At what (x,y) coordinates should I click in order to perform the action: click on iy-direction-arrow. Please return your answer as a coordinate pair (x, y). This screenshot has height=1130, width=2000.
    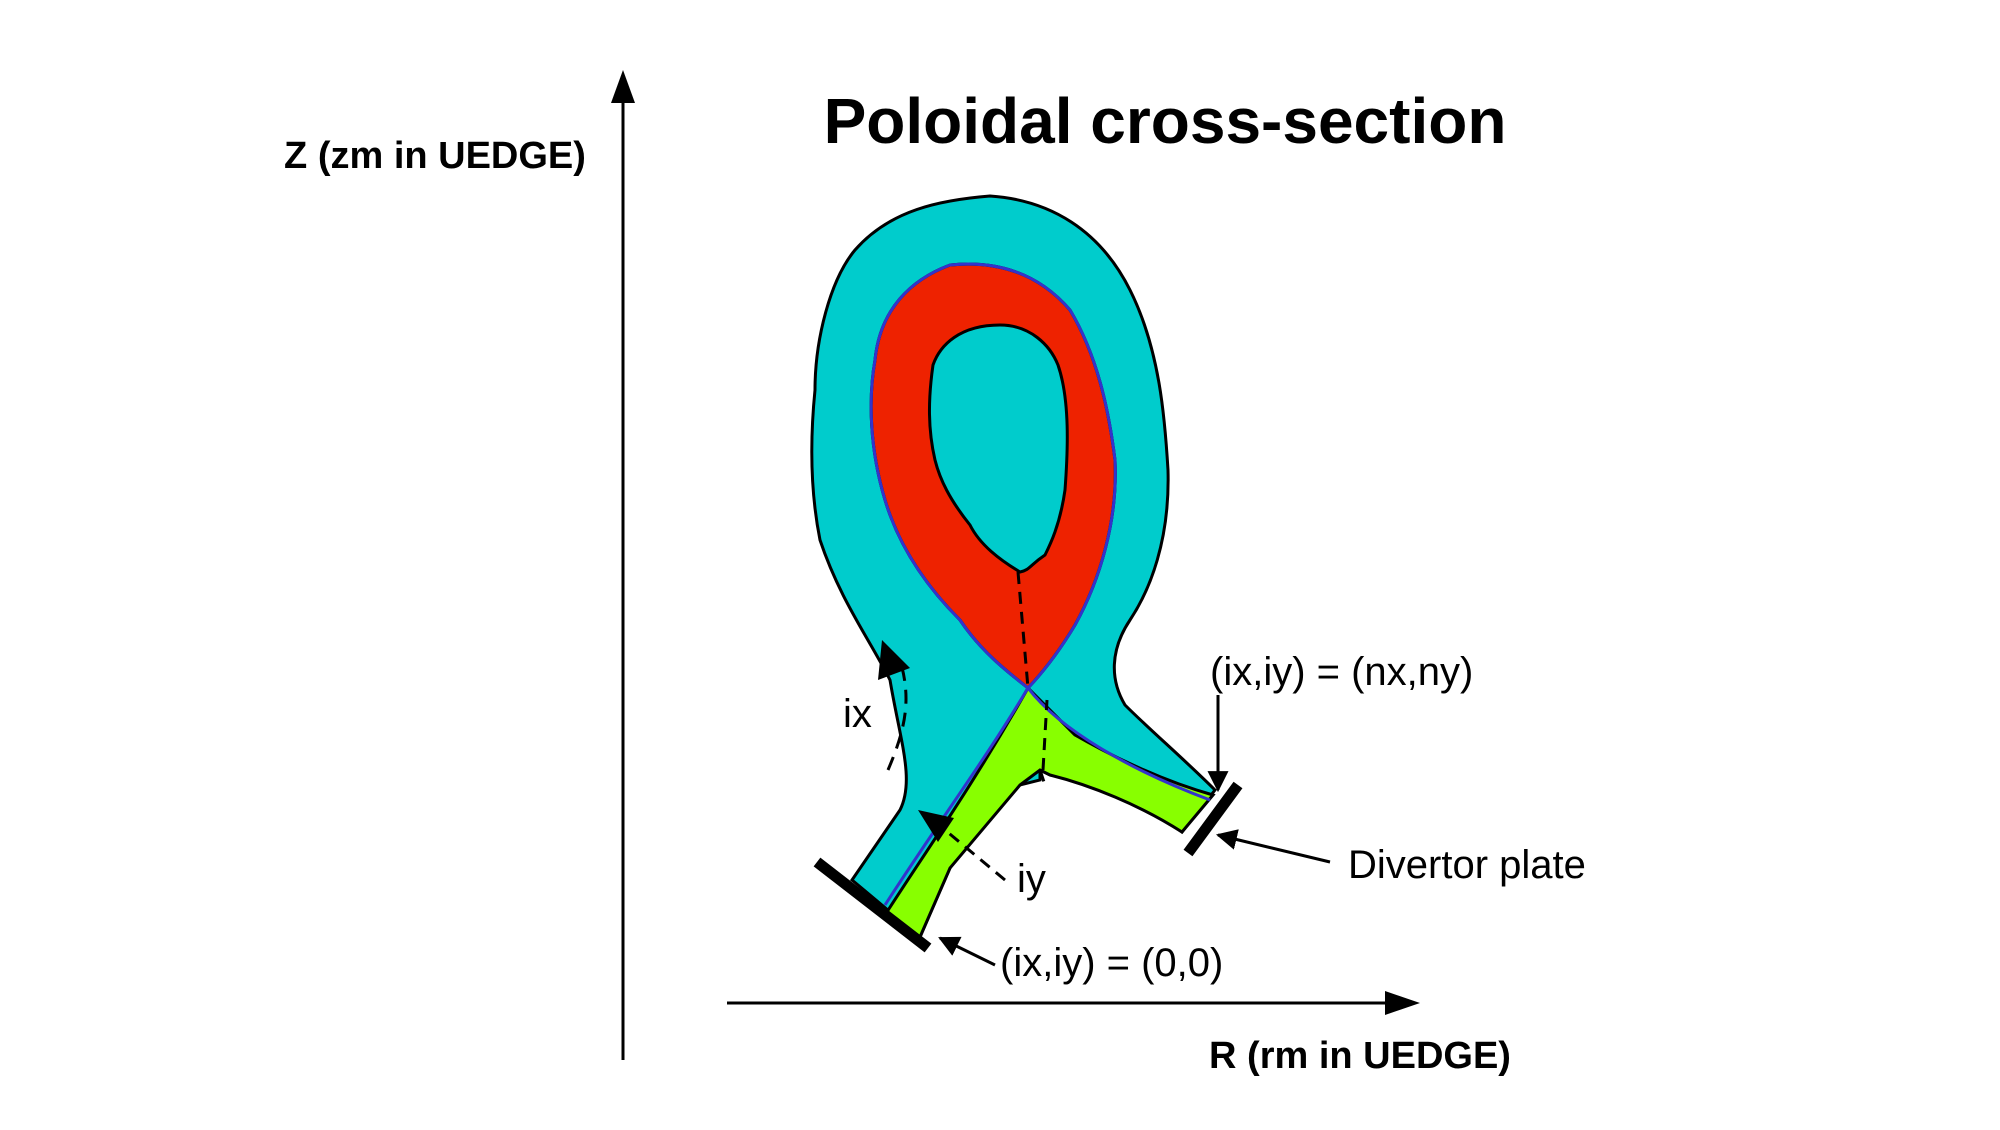
    Looking at the image, I should click on (975, 855).